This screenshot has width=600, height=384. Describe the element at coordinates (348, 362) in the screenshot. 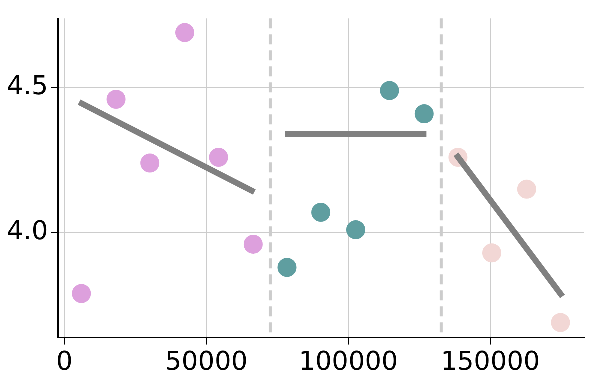

I see `x-tick-label: 100000` at that location.